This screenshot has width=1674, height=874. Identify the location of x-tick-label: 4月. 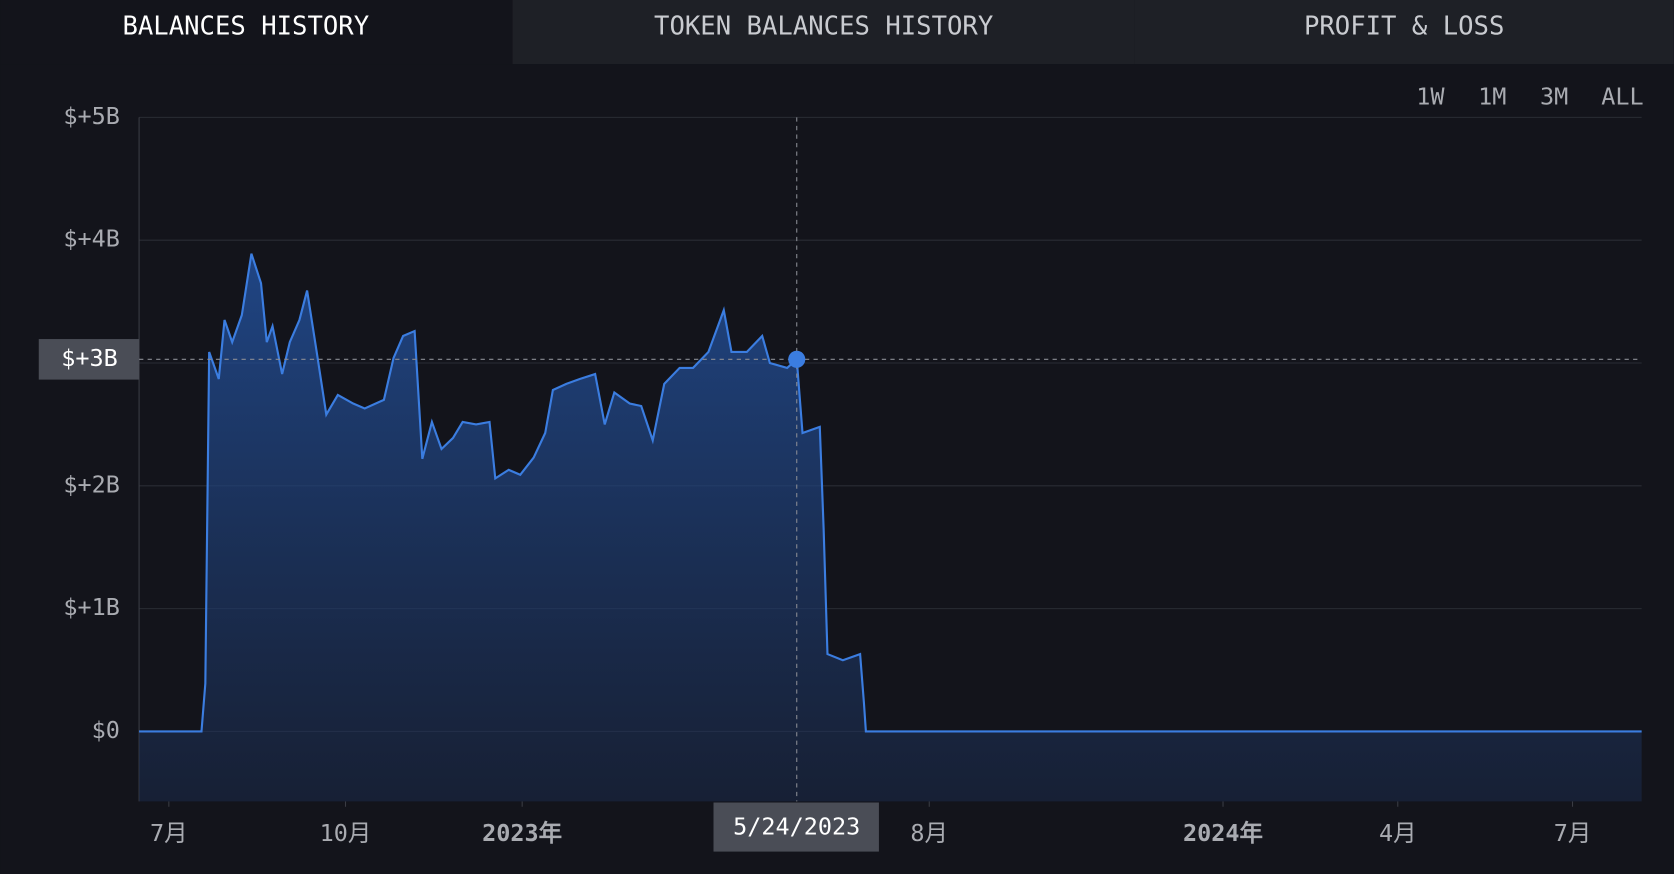
(1398, 833).